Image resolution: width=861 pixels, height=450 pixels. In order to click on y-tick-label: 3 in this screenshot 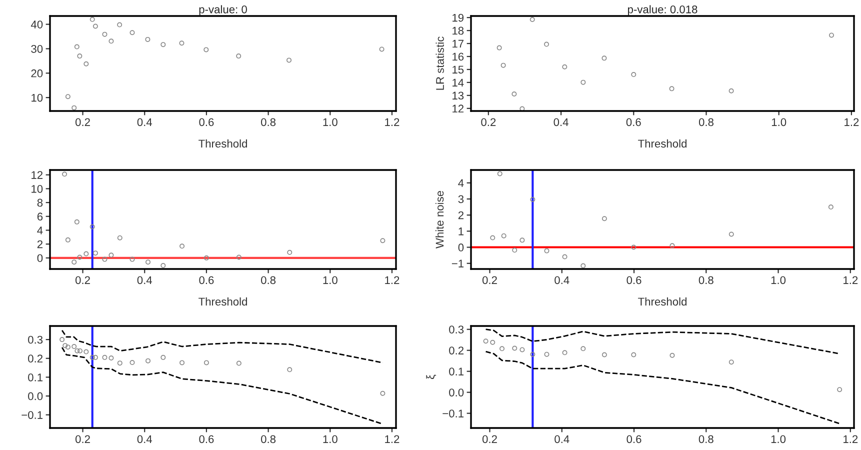, I will do `click(461, 199)`.